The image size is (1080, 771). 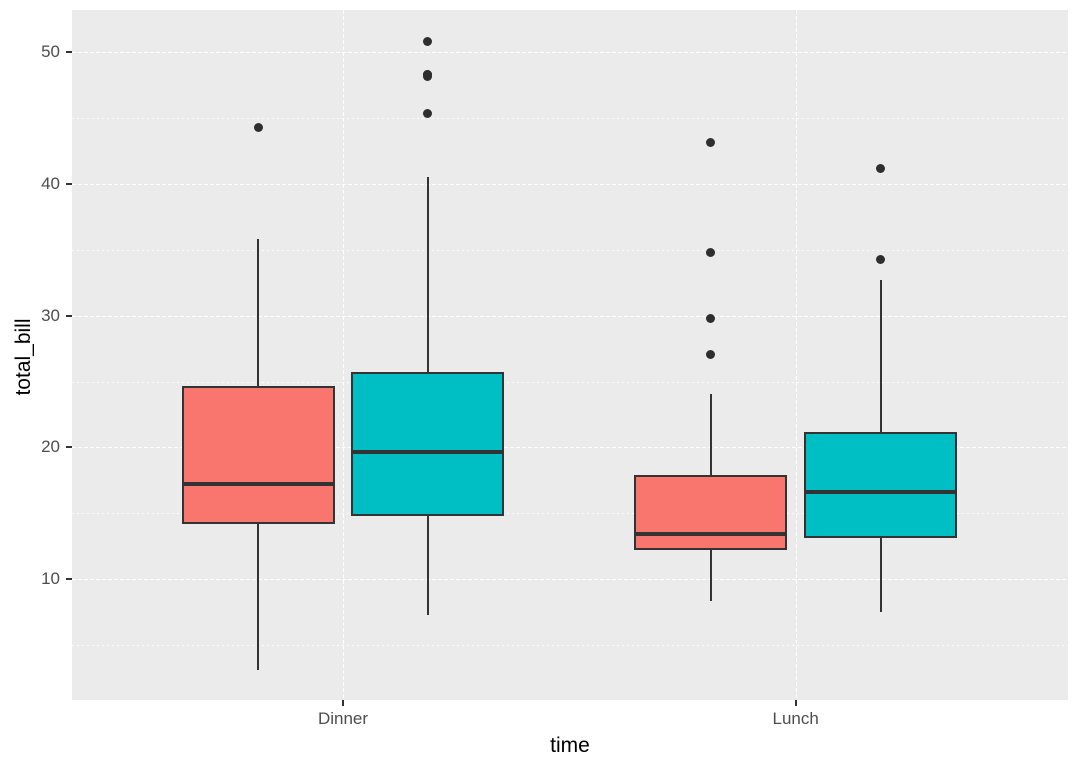 I want to click on y-tick-label: 30, so click(x=50, y=315).